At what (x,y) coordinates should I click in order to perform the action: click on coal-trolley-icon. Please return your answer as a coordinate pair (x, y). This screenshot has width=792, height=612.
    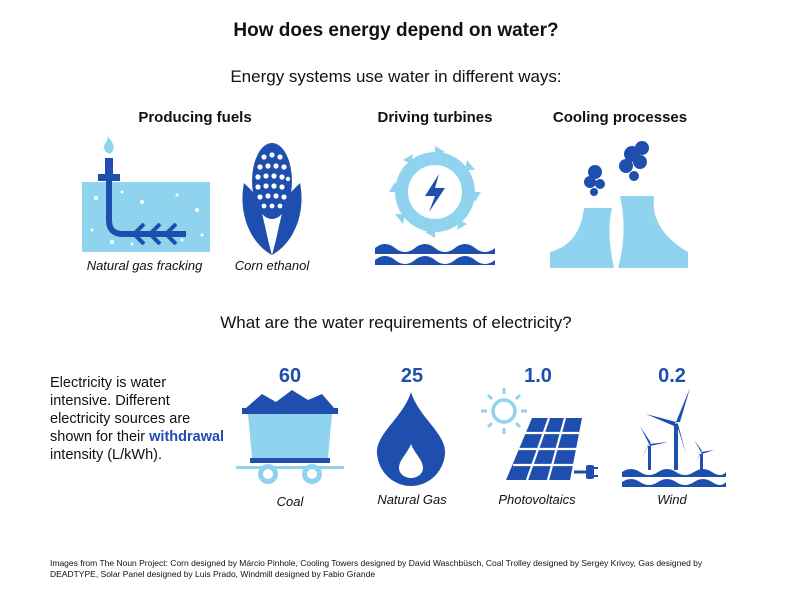
    Looking at the image, I should click on (290, 437).